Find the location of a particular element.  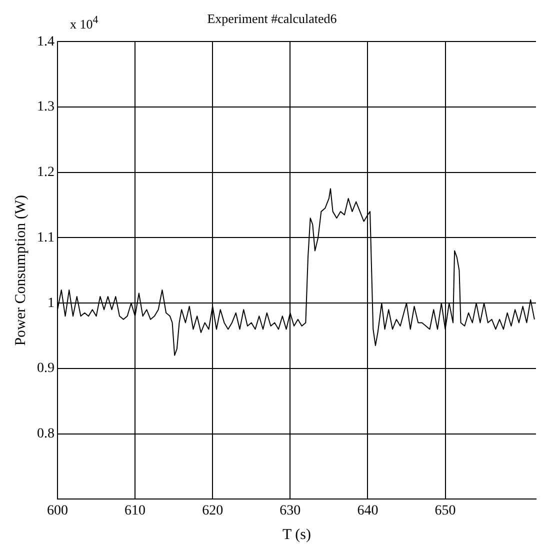

y-axis-title: Power Consumption (W) is located at coordinates (20, 270).